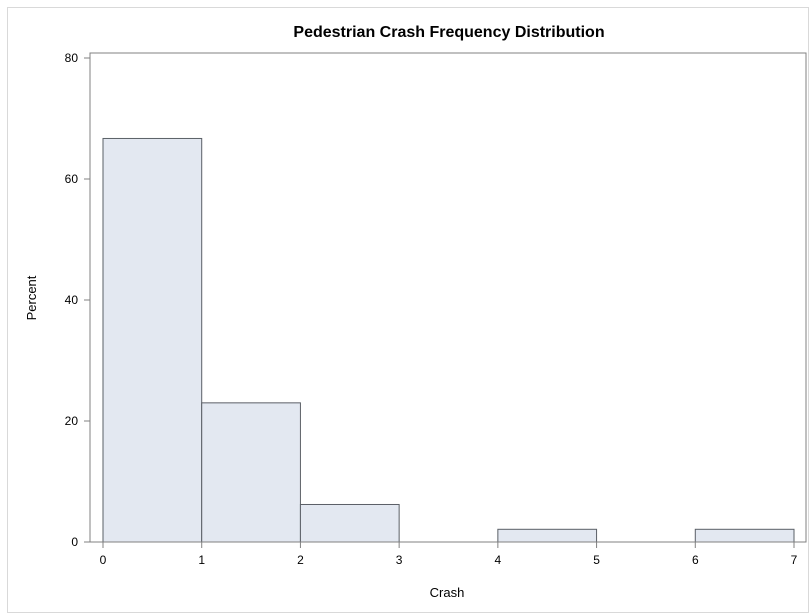 This screenshot has height=615, width=810. Describe the element at coordinates (498, 560) in the screenshot. I see `x-tick-label: 4` at that location.